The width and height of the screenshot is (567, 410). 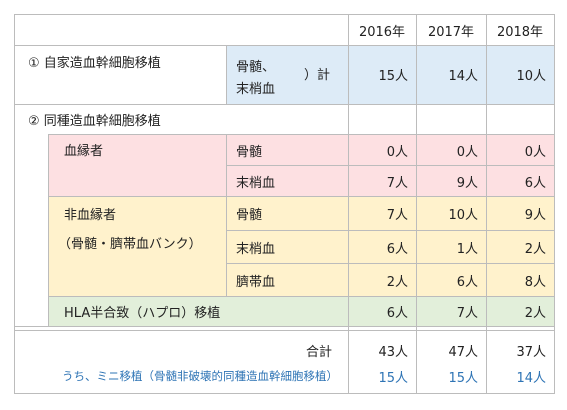 What do you see at coordinates (301, 196) in the screenshot?
I see `line-unrelated-top` at bounding box center [301, 196].